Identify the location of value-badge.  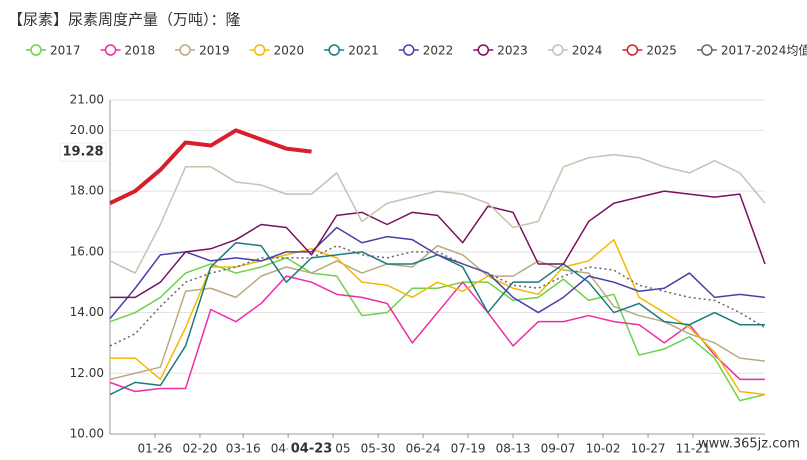
(83, 152).